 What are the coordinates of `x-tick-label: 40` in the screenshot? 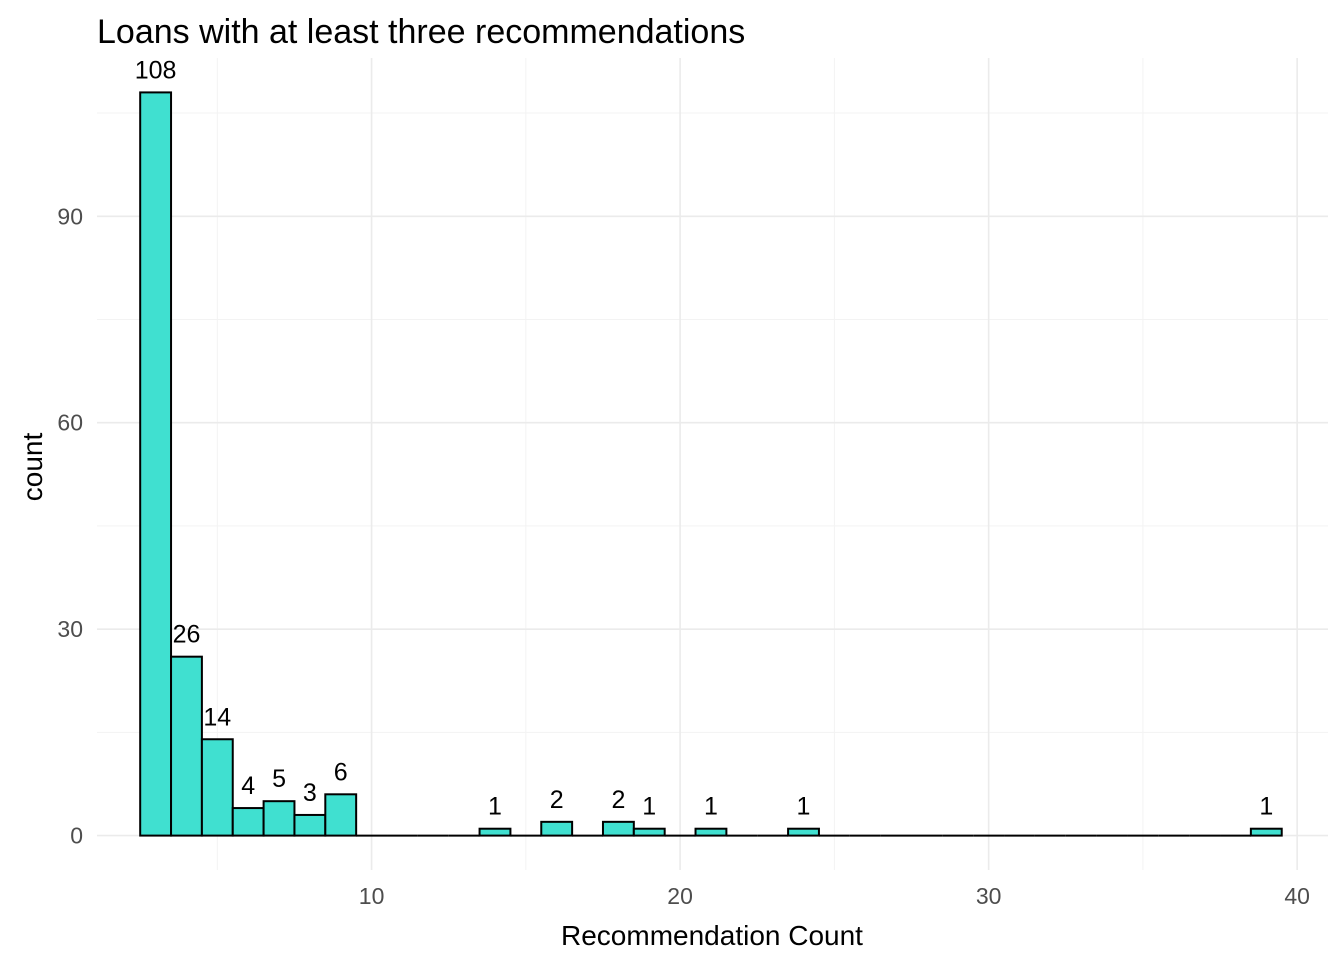 It's located at (1297, 896).